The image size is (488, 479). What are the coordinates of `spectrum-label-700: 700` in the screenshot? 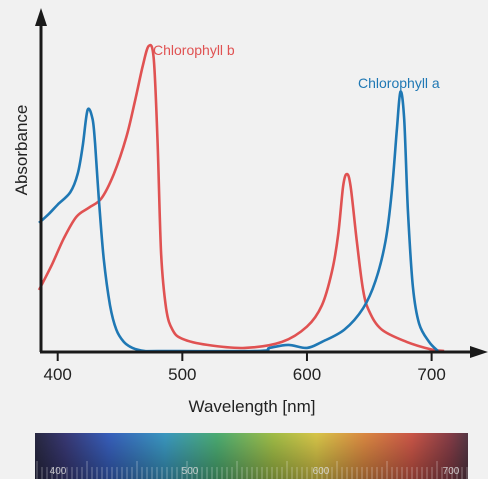 It's located at (451, 471).